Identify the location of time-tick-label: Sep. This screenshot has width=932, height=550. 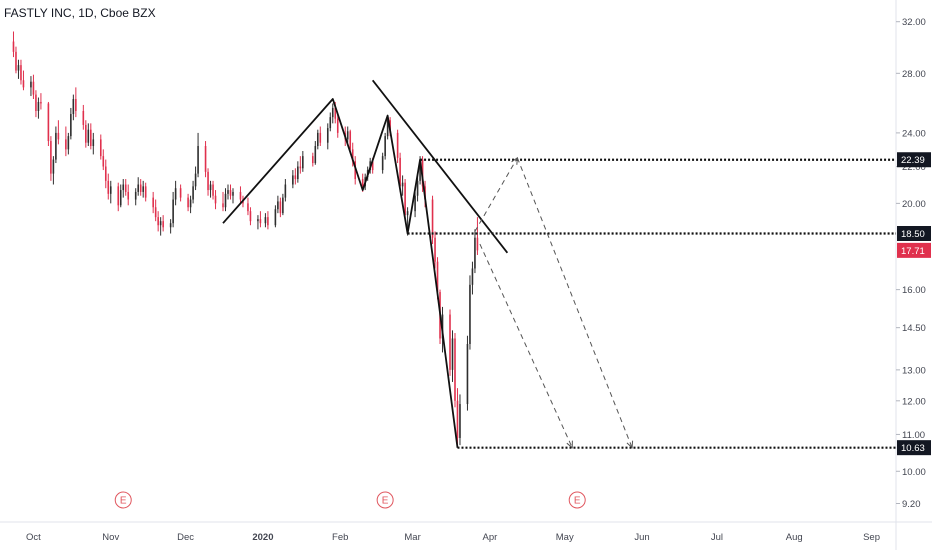
(871, 537).